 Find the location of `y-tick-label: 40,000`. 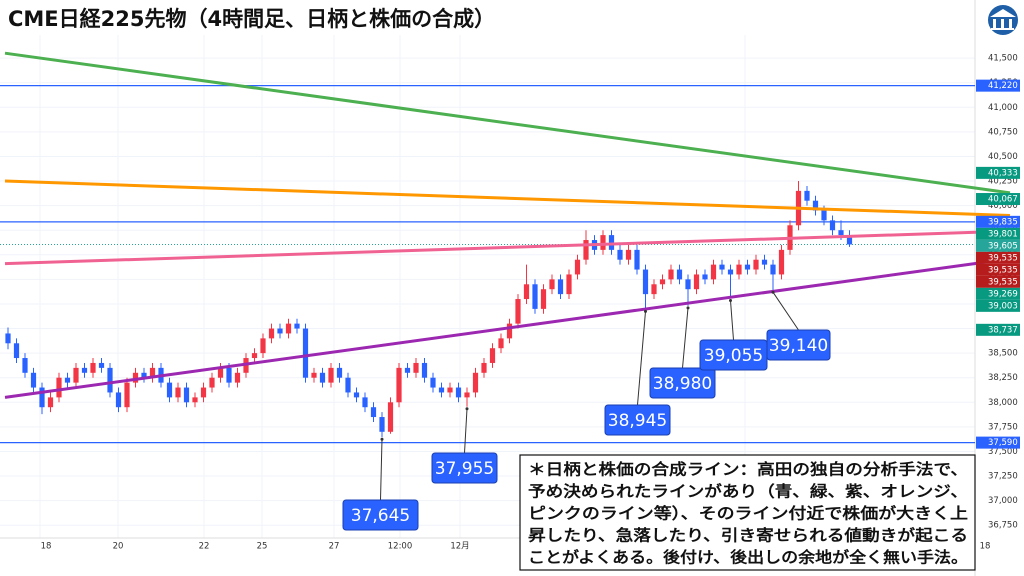

y-tick-label: 40,000 is located at coordinates (1003, 206).